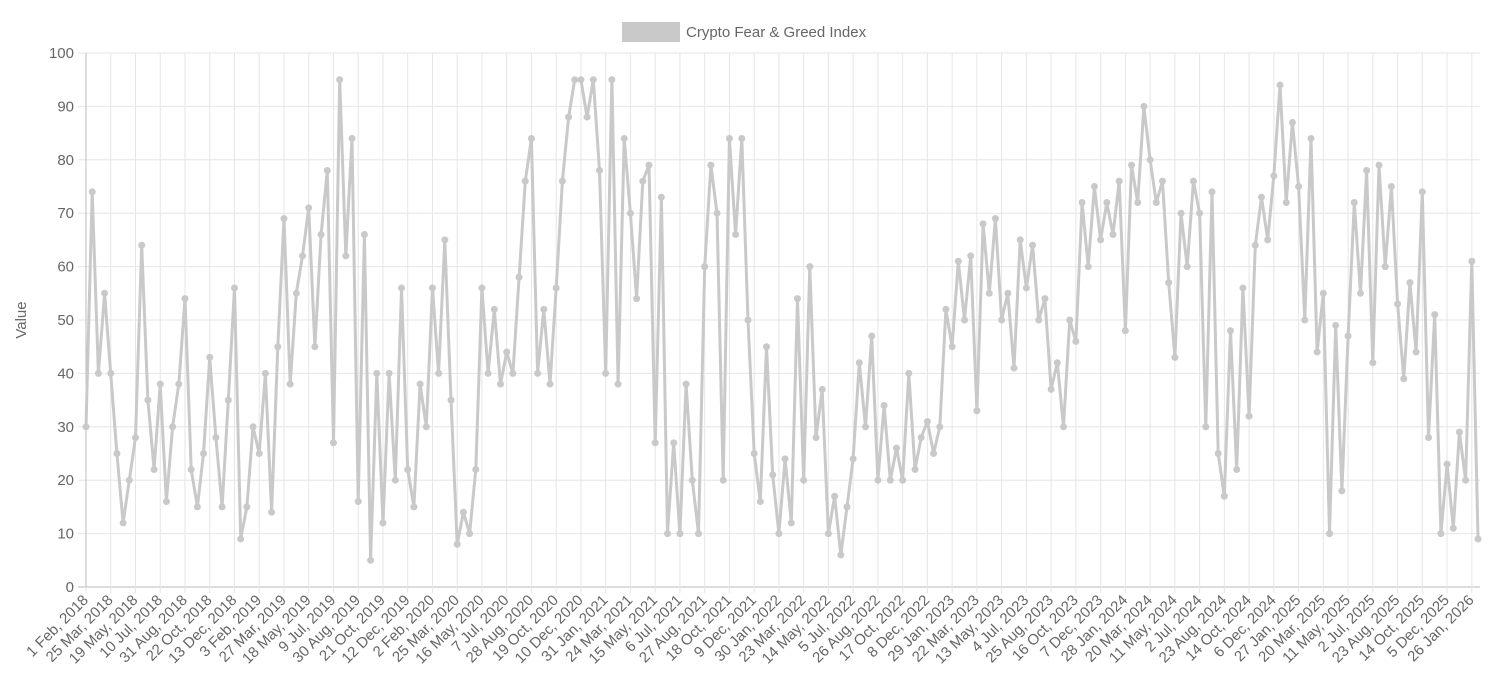 The image size is (1505, 688). Describe the element at coordinates (65, 373) in the screenshot. I see `y-tick-label: 40` at that location.